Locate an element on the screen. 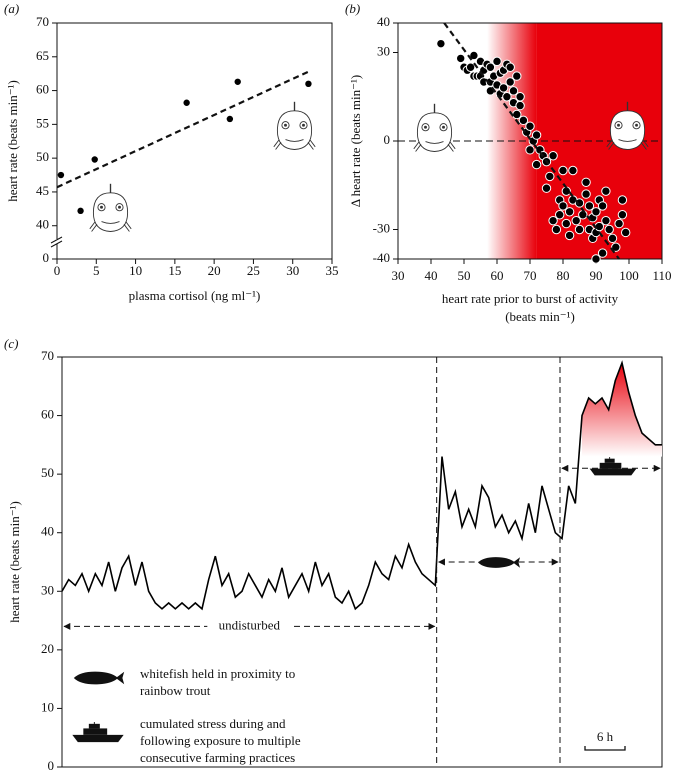 Image resolution: width=674 pixels, height=775 pixels. x-tick-label: 25 is located at coordinates (253, 270).